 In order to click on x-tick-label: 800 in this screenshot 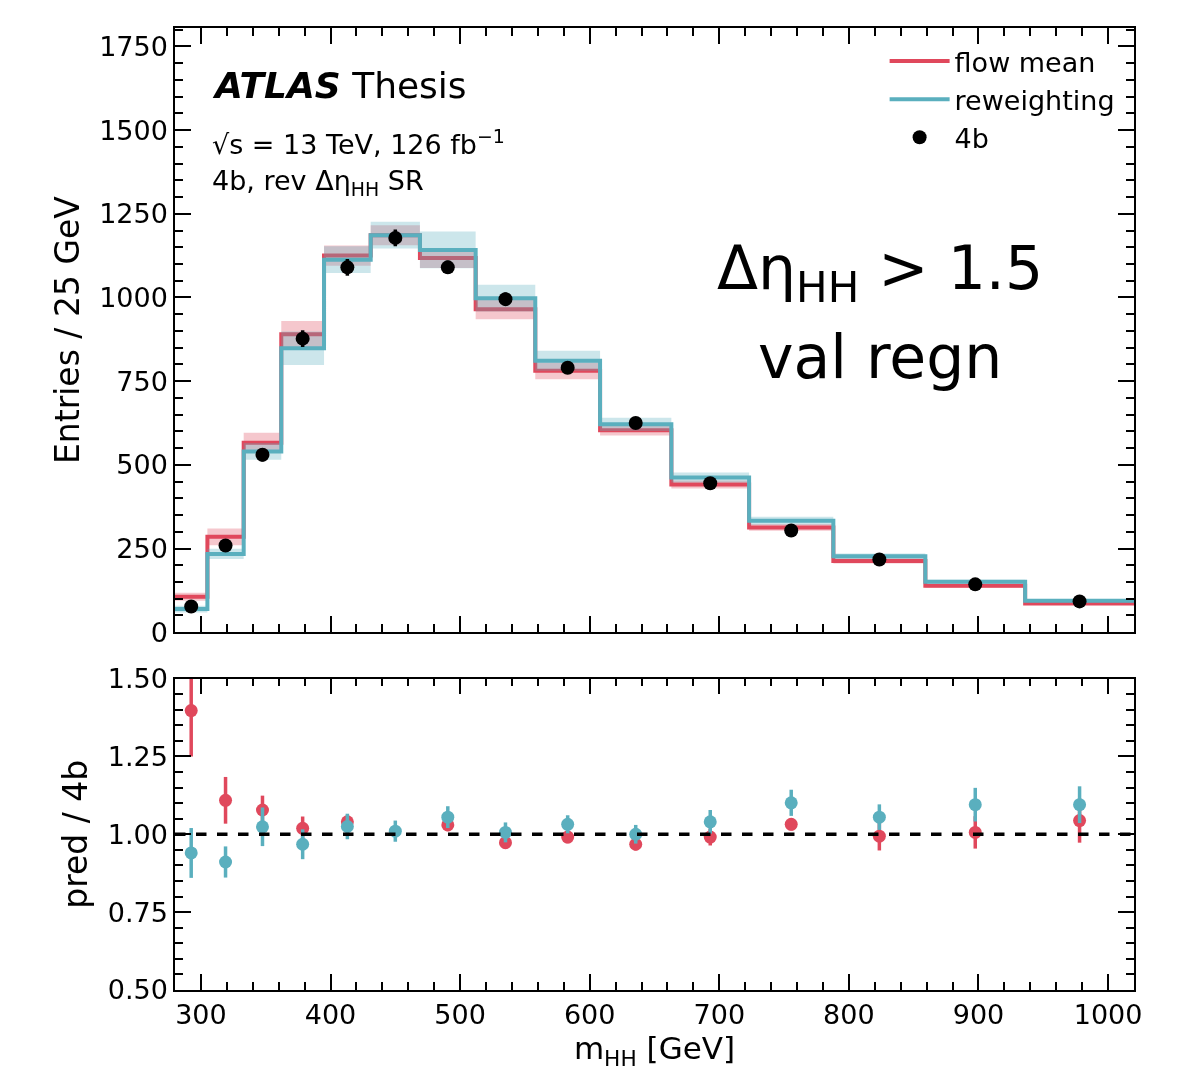, I will do `click(849, 1015)`.